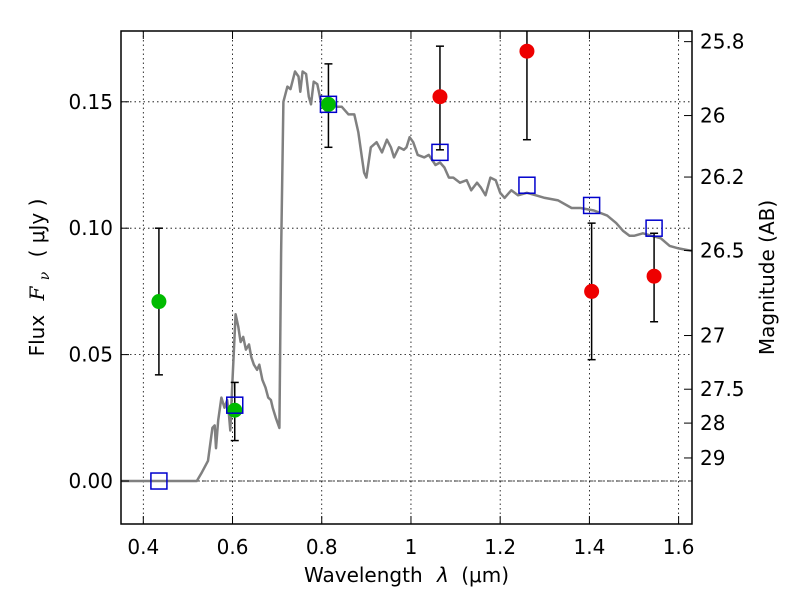 The height and width of the screenshot is (600, 800). Describe the element at coordinates (722, 389) in the screenshot. I see `y2-tick-label: 27.5` at that location.